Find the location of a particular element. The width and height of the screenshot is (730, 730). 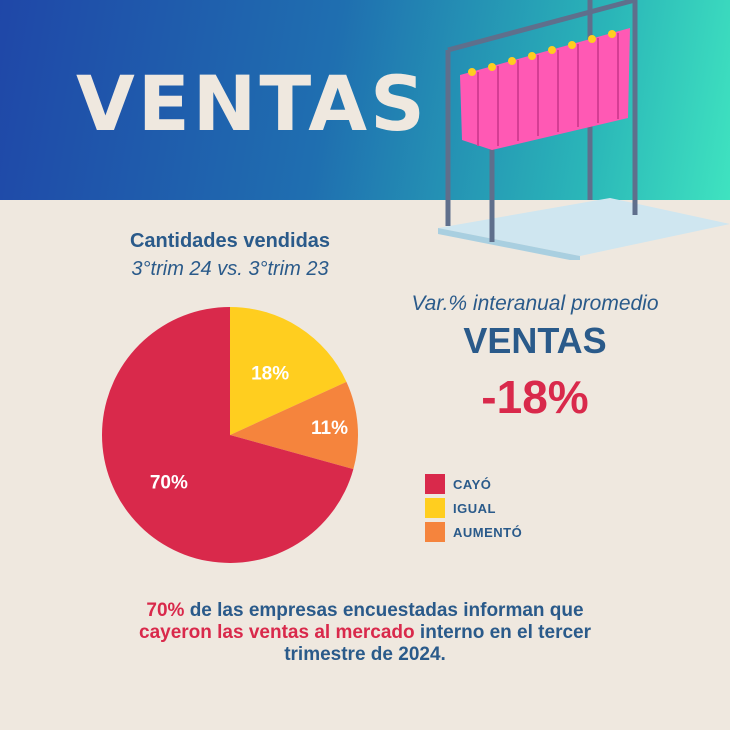

legend-label: CAYÓ is located at coordinates (472, 484).